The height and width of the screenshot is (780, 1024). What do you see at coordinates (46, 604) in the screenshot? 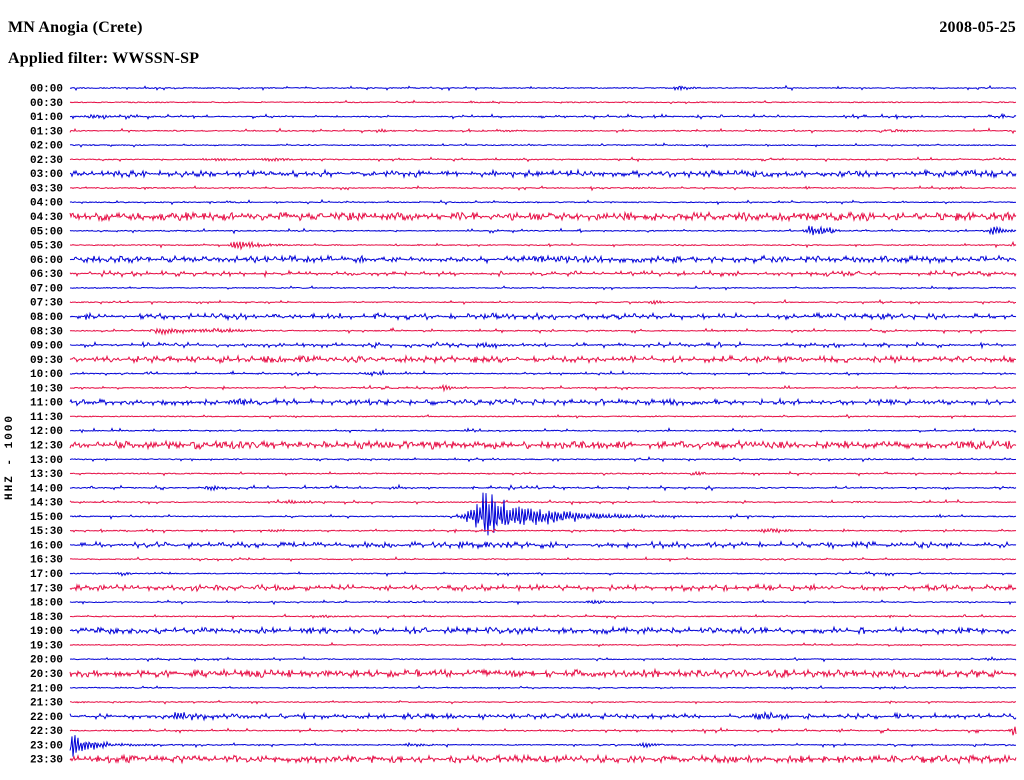
I see `time-label-18:00: 18:00` at bounding box center [46, 604].